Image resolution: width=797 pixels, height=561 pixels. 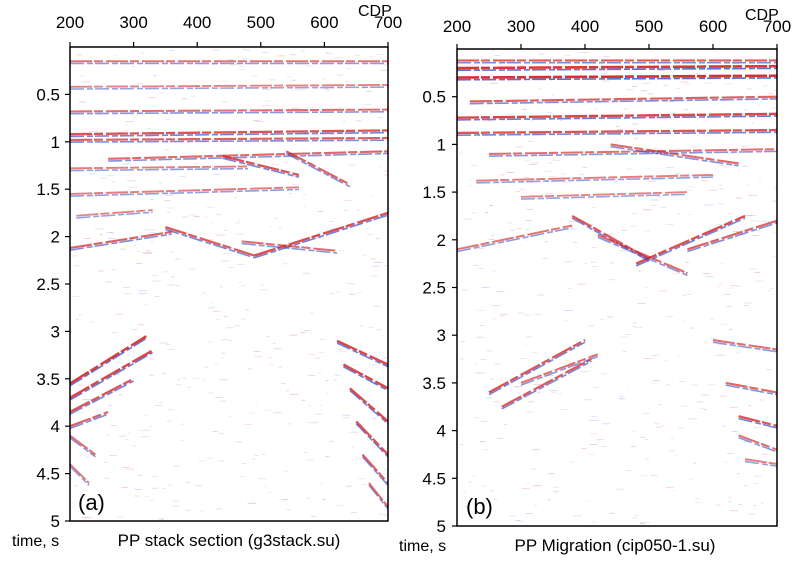 I want to click on y-tick-label: 2.5, so click(x=434, y=288).